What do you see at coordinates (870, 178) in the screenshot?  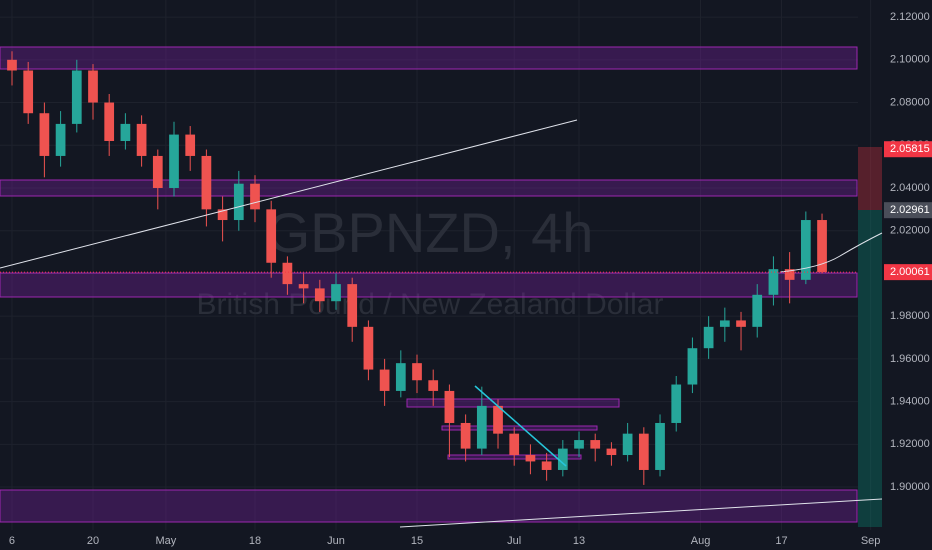 I see `stop-area` at bounding box center [870, 178].